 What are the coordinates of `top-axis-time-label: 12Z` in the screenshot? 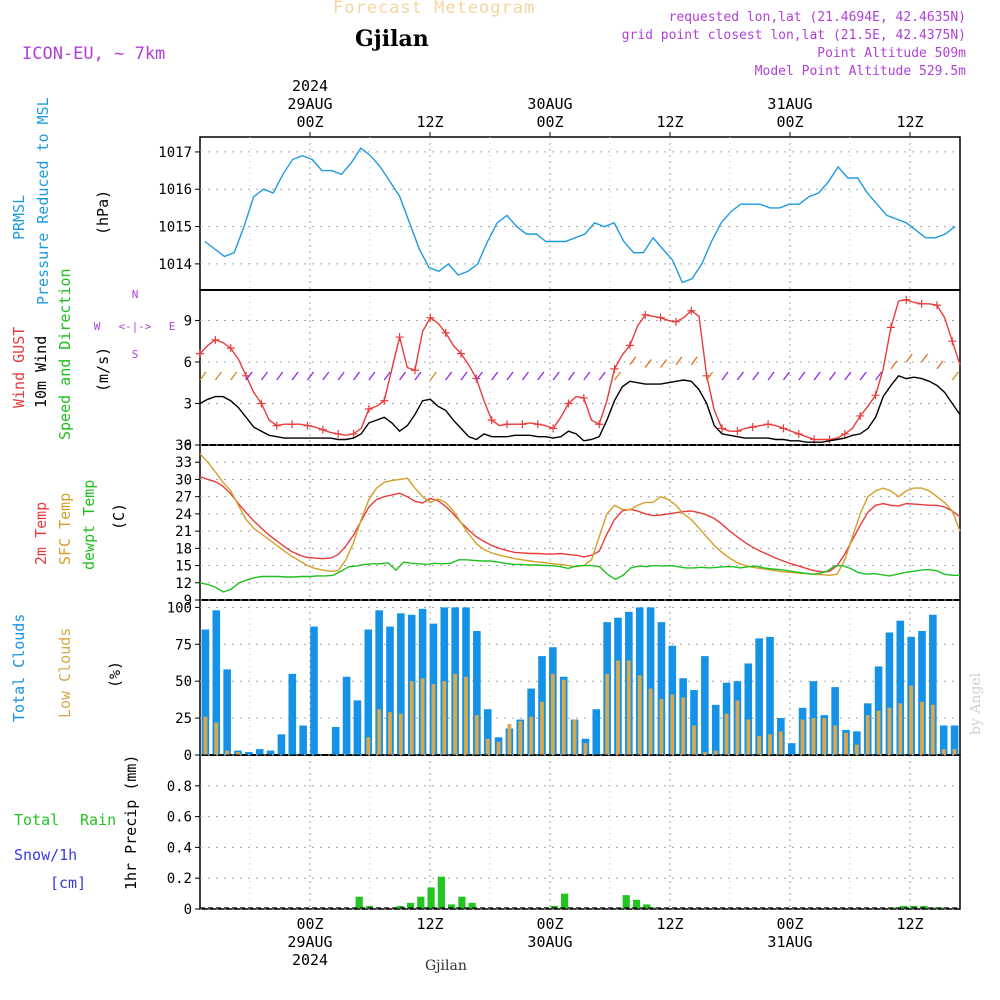 It's located at (429, 122).